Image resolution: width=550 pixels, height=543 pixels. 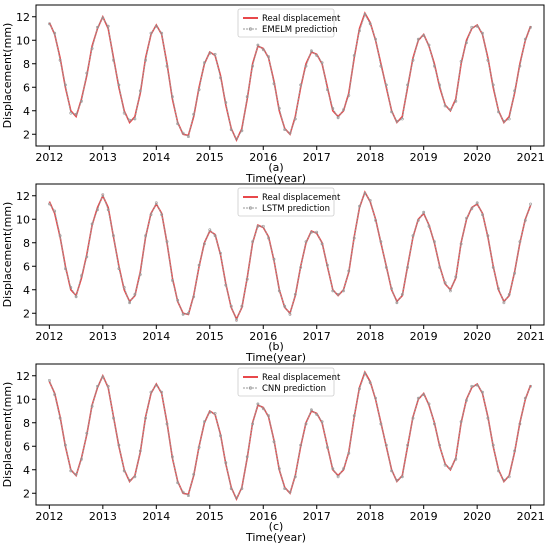 What do you see at coordinates (275, 357) in the screenshot?
I see `x-axis-label: Time(year)` at bounding box center [275, 357].